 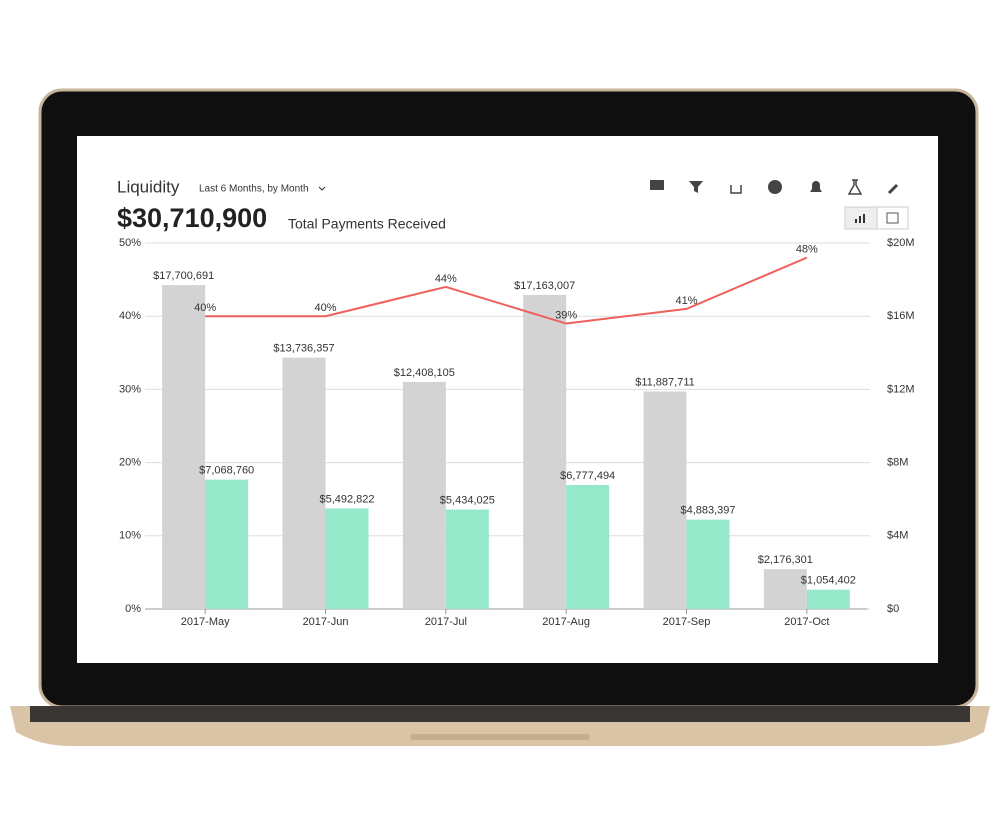 I want to click on line, so click(x=506, y=290).